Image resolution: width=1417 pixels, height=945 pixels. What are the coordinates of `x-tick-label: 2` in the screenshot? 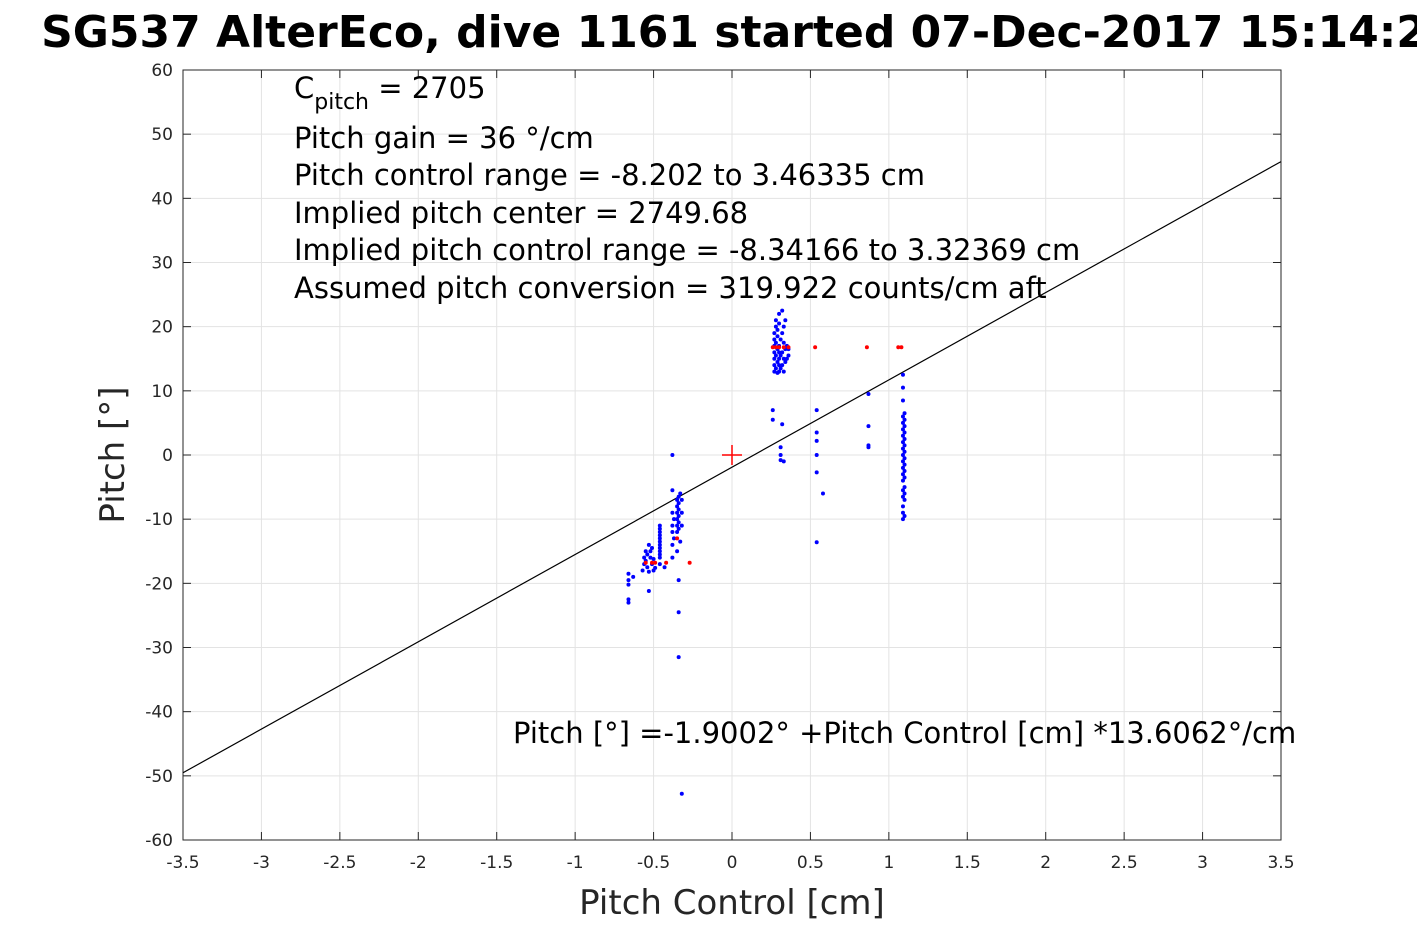 It's located at (1045, 863).